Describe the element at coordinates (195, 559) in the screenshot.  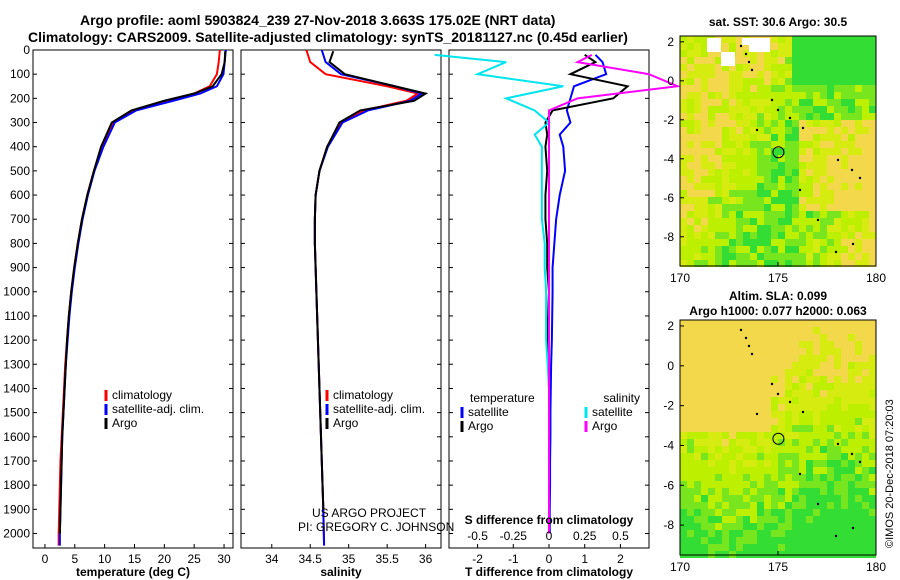
I see `temperature-profile-xtick-label: 25` at that location.